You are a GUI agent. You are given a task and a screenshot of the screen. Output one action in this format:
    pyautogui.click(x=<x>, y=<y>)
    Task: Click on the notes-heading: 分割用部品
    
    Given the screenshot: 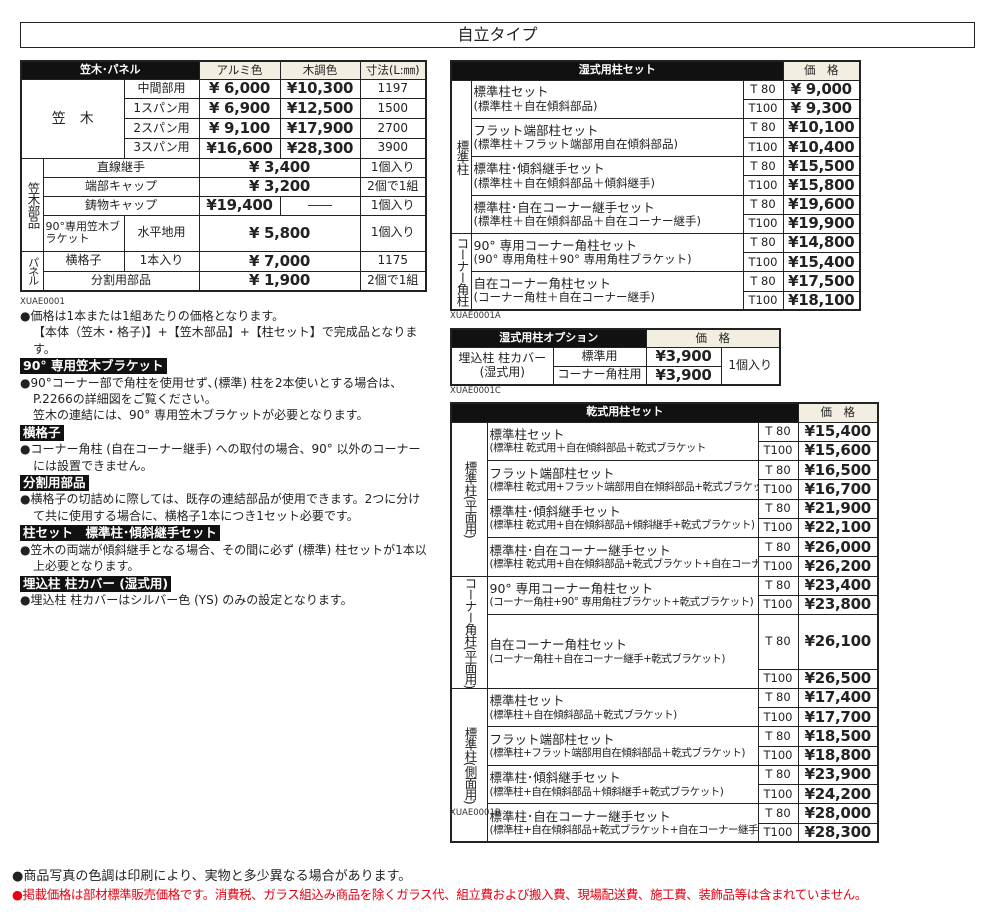 What is the action you would take?
    pyautogui.click(x=54, y=483)
    